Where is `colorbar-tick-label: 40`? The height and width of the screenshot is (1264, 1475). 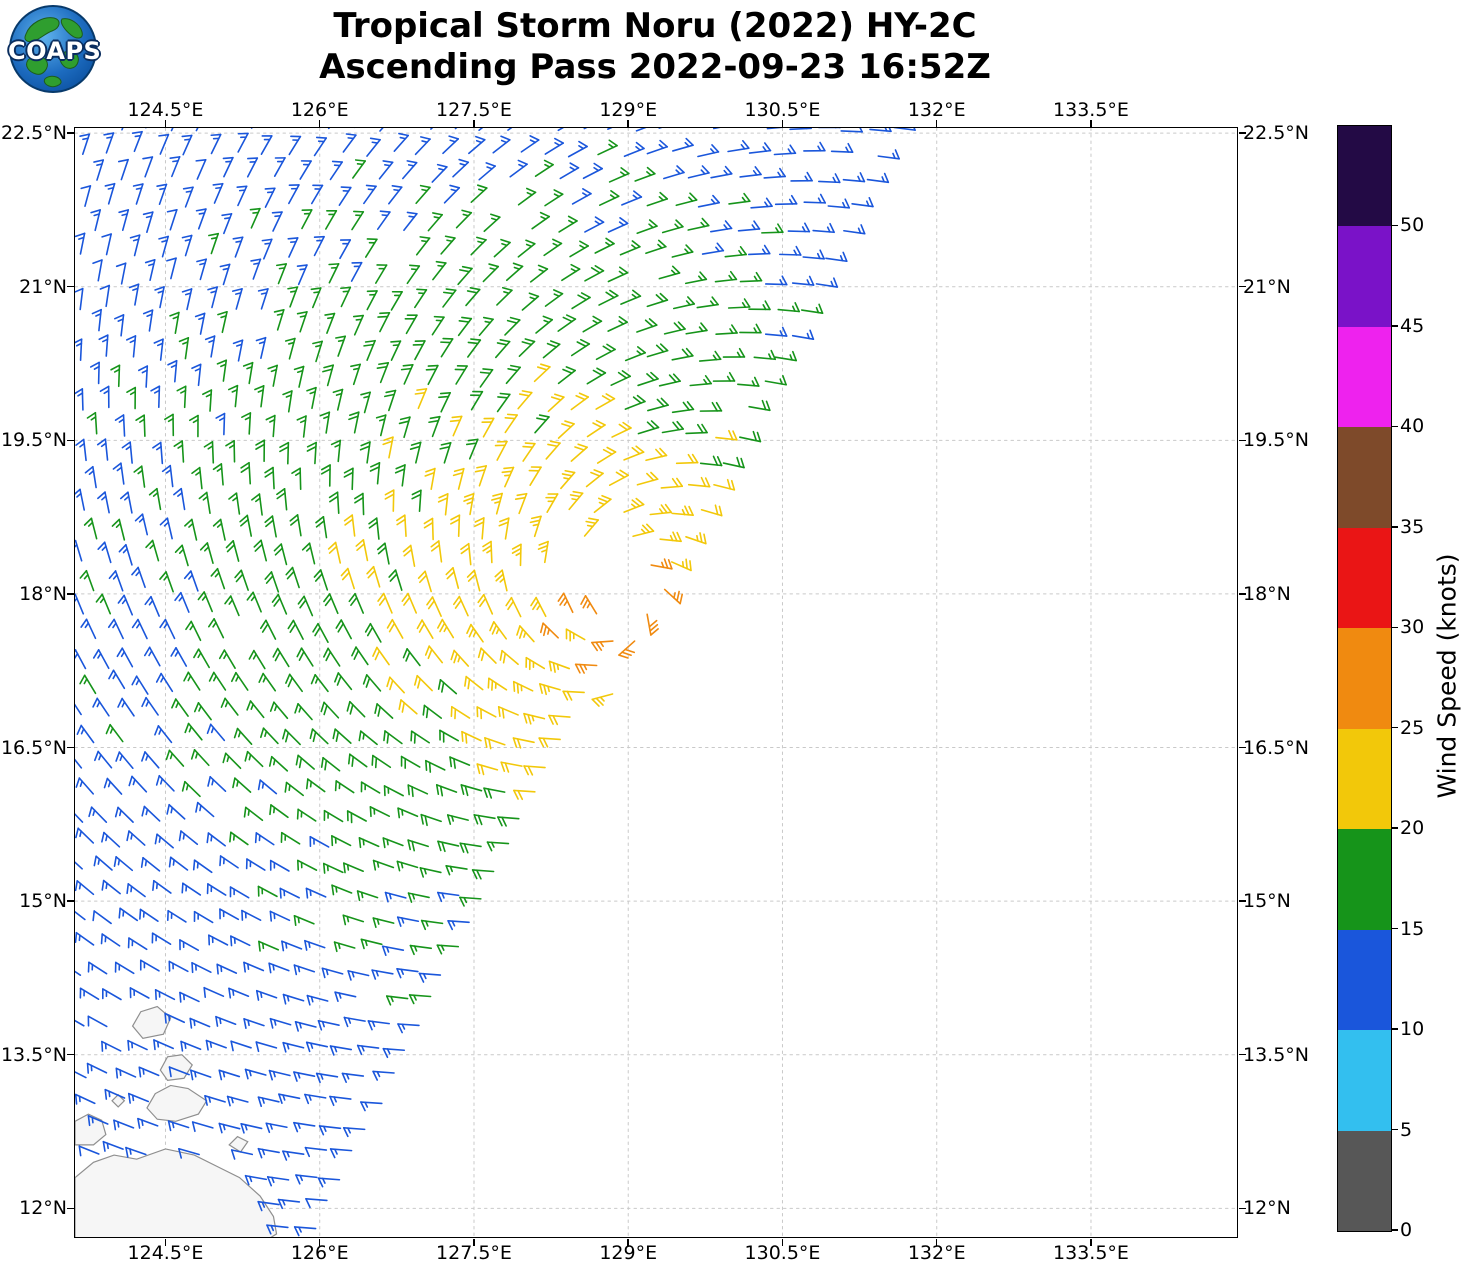 colorbar-tick-label: 40 is located at coordinates (1412, 426).